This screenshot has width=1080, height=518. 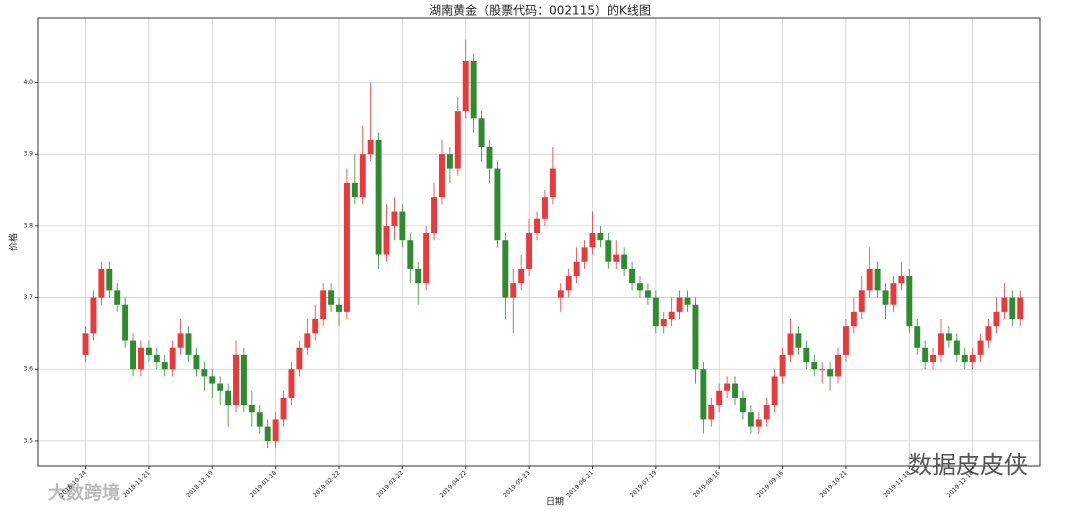 What do you see at coordinates (28, 154) in the screenshot?
I see `y-tick-label: 3.9` at bounding box center [28, 154].